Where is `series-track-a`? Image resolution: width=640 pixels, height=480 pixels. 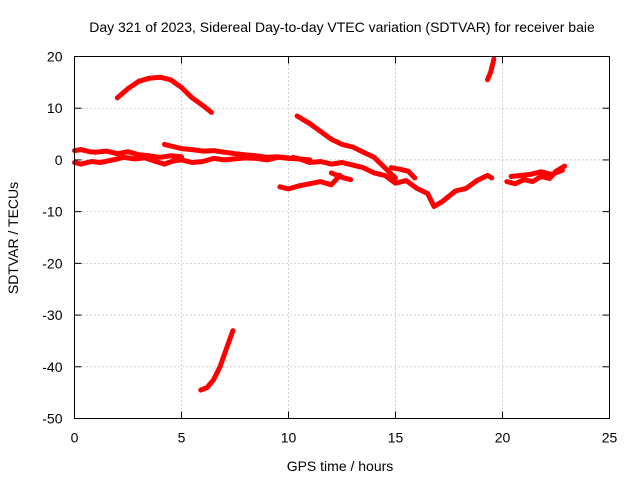
series-track-a is located at coordinates (164, 94).